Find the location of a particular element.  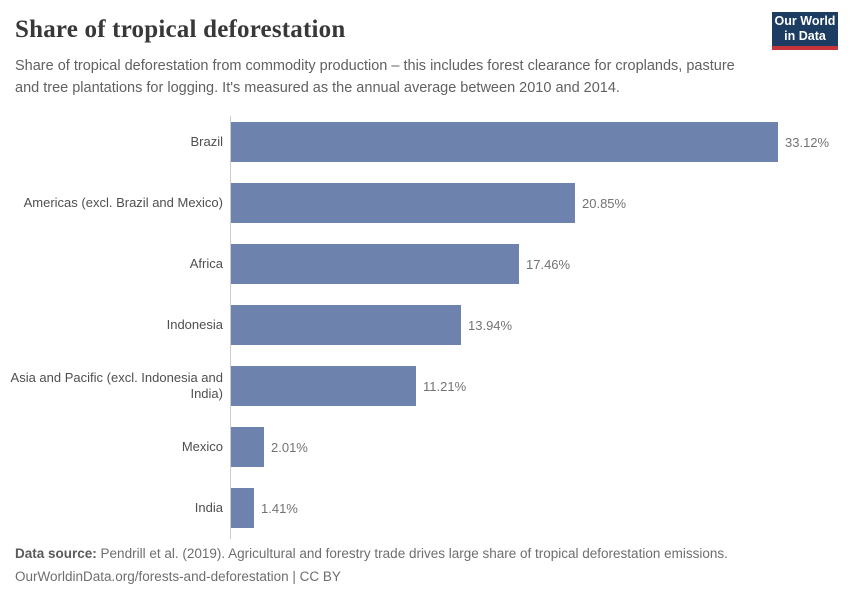

owid-logo: Our World in Data is located at coordinates (805, 31).